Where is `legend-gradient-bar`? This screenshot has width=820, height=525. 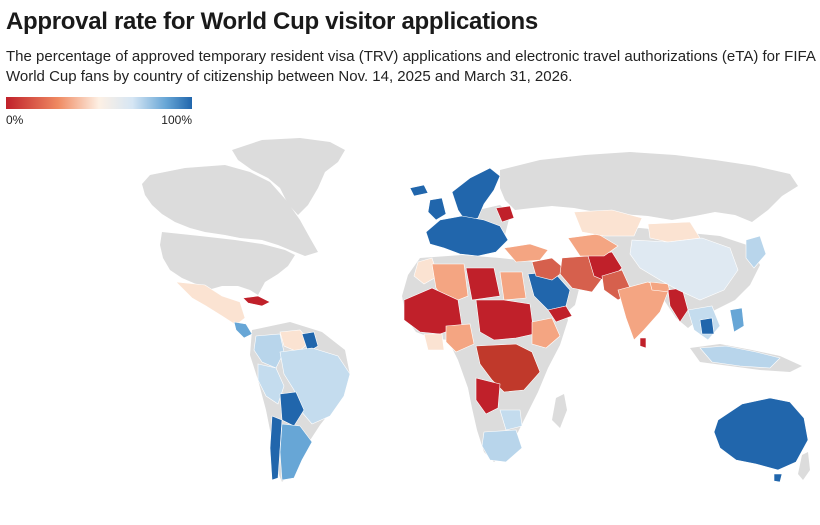 legend-gradient-bar is located at coordinates (99, 103).